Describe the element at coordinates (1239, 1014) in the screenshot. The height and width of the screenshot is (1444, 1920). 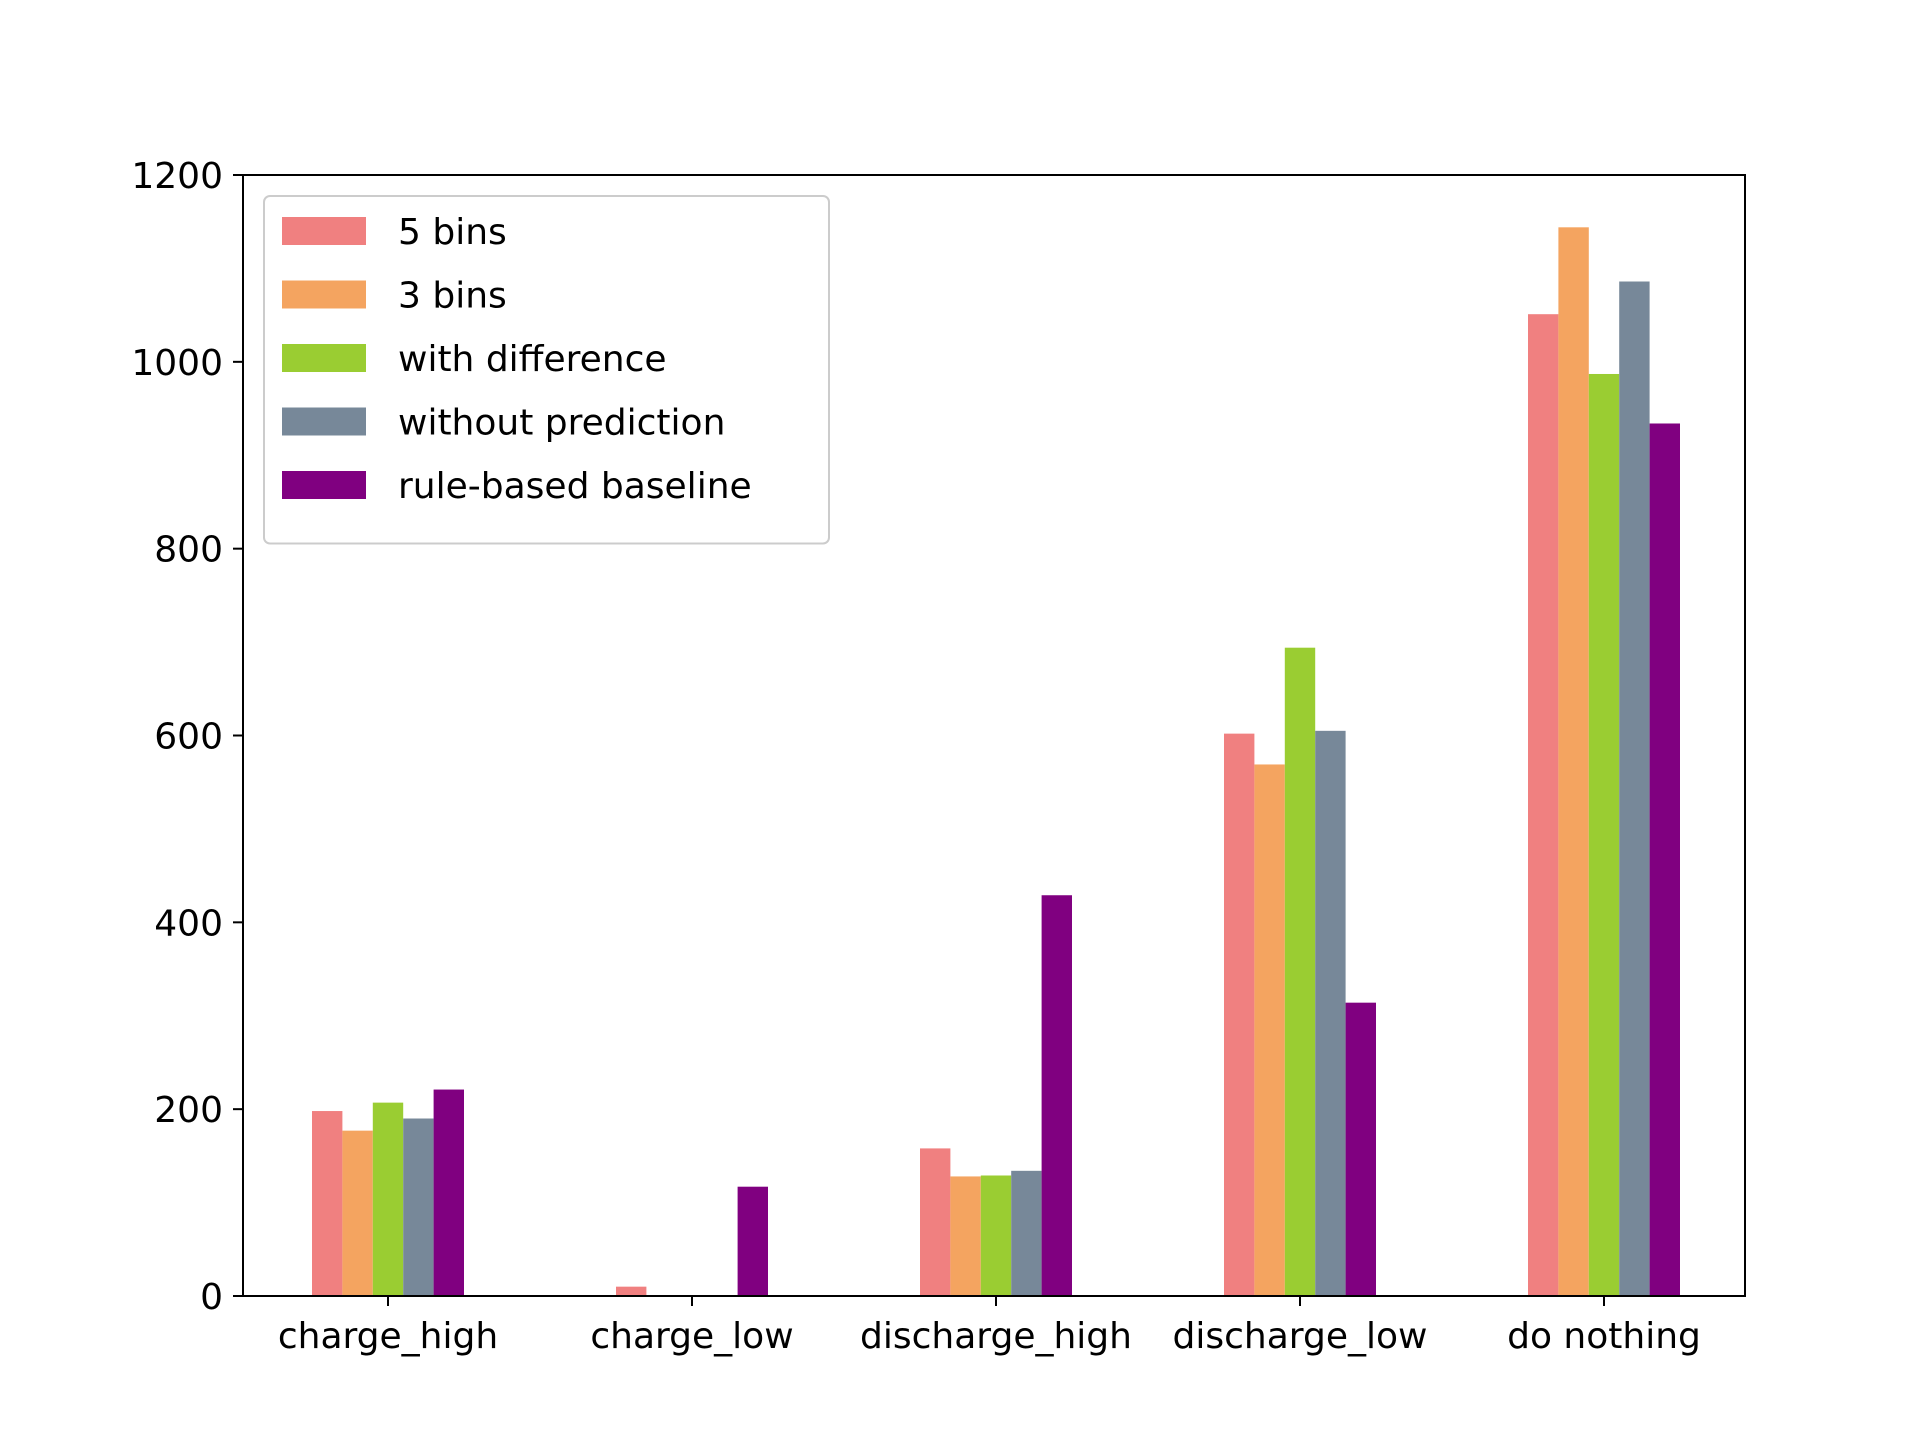
I see `bar-5-bins-discharge_low` at that location.